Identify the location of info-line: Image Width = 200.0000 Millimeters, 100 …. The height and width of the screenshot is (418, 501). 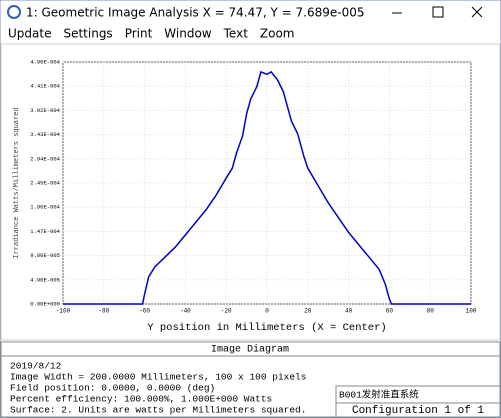
(158, 377).